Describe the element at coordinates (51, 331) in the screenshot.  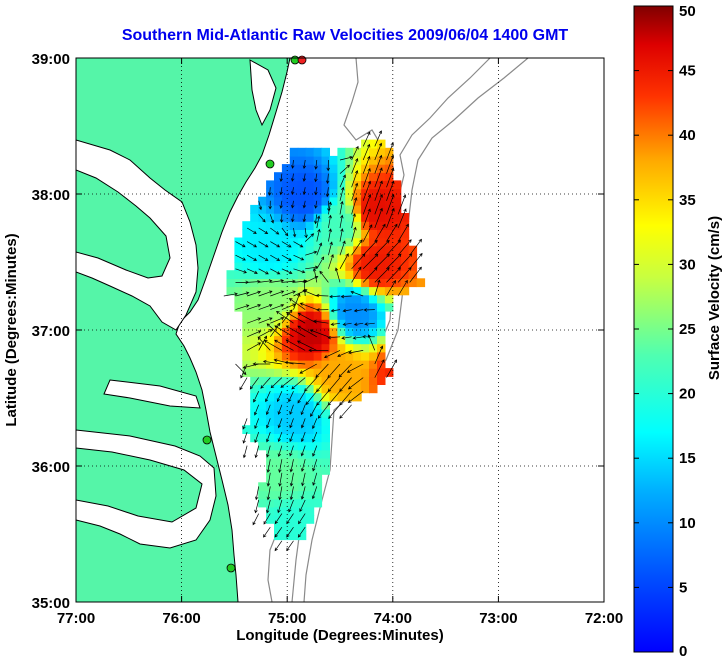
I see `y-tick-label: 37:00` at that location.